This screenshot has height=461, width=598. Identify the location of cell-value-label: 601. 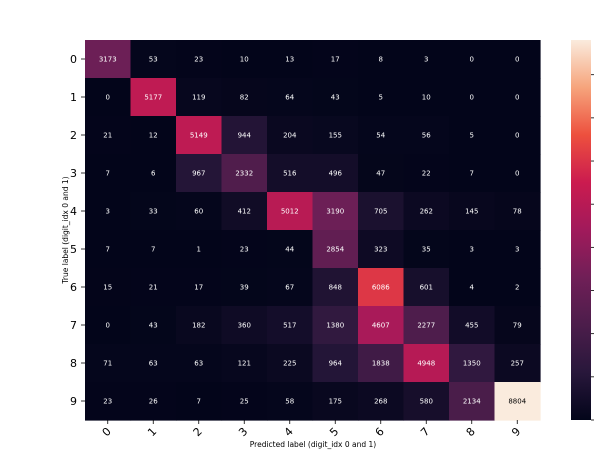
(426, 288).